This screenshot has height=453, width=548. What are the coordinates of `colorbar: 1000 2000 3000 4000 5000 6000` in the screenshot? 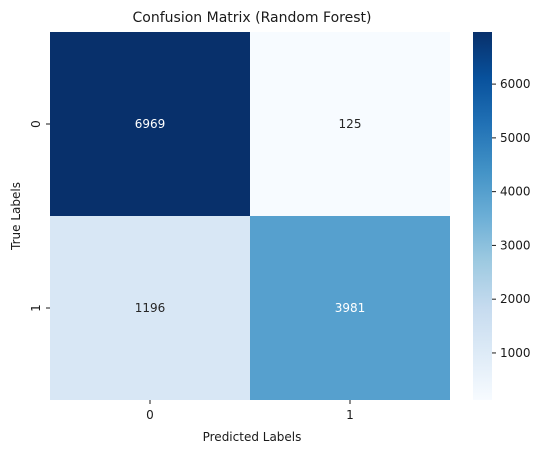 It's located at (502, 216).